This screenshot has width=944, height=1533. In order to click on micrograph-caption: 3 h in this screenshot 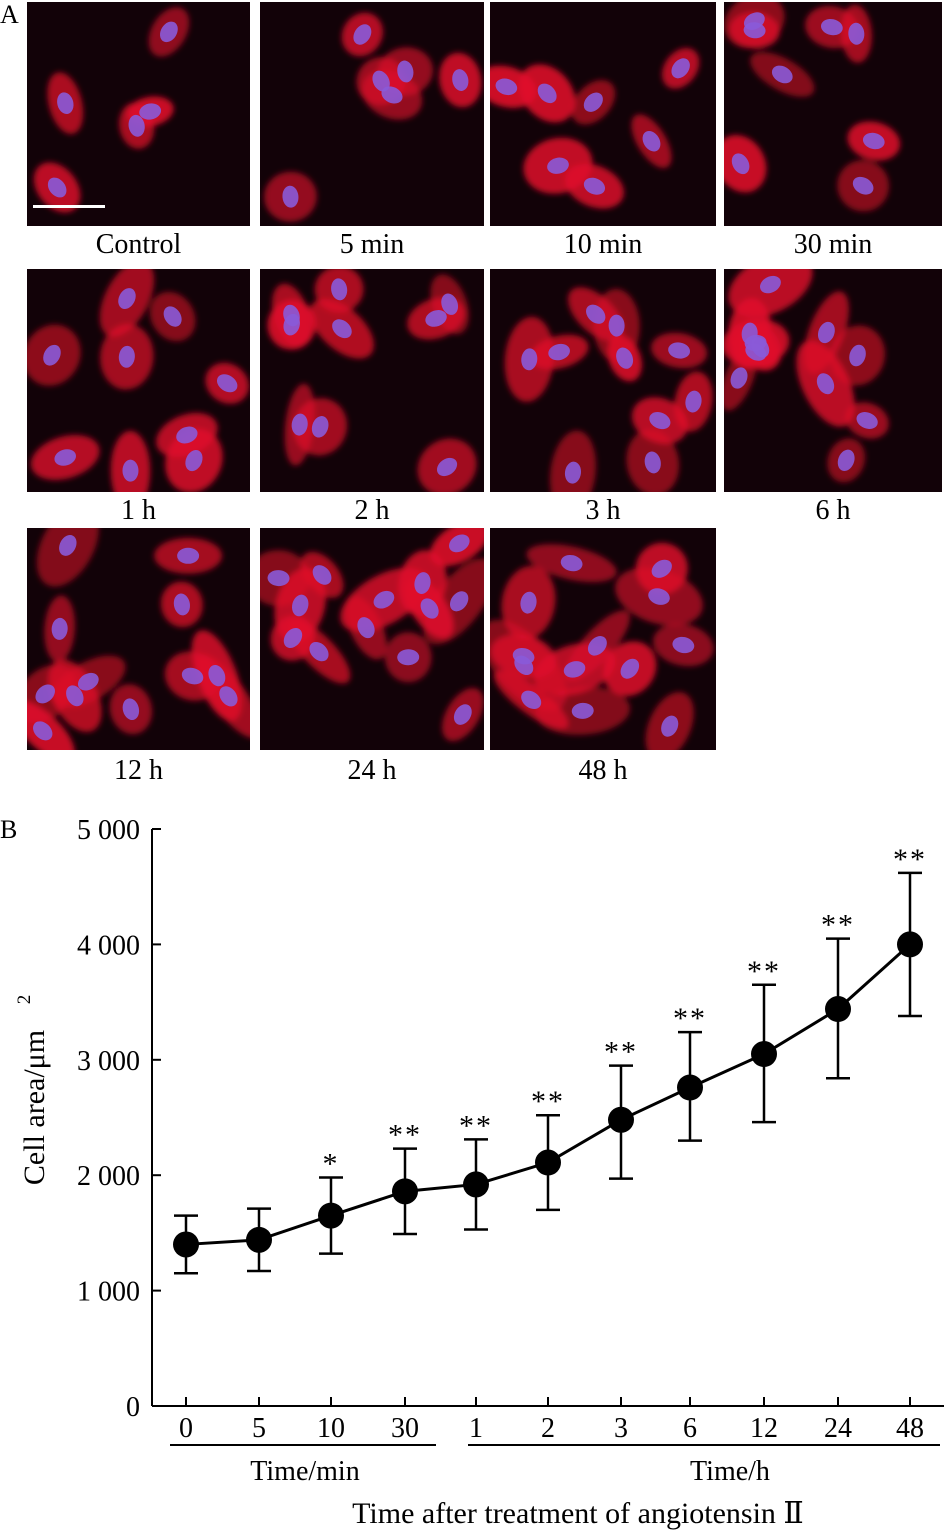, I will do `click(603, 510)`.